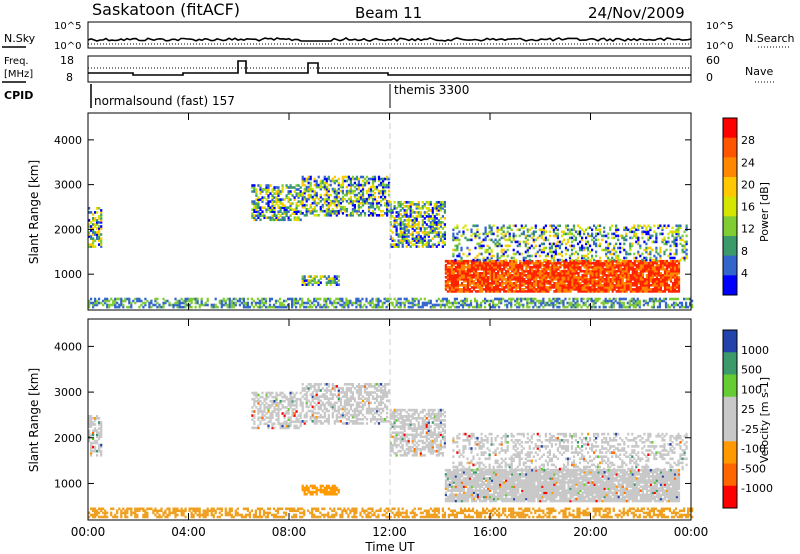 This screenshot has width=800, height=554. I want to click on freq-line, so click(389, 68).